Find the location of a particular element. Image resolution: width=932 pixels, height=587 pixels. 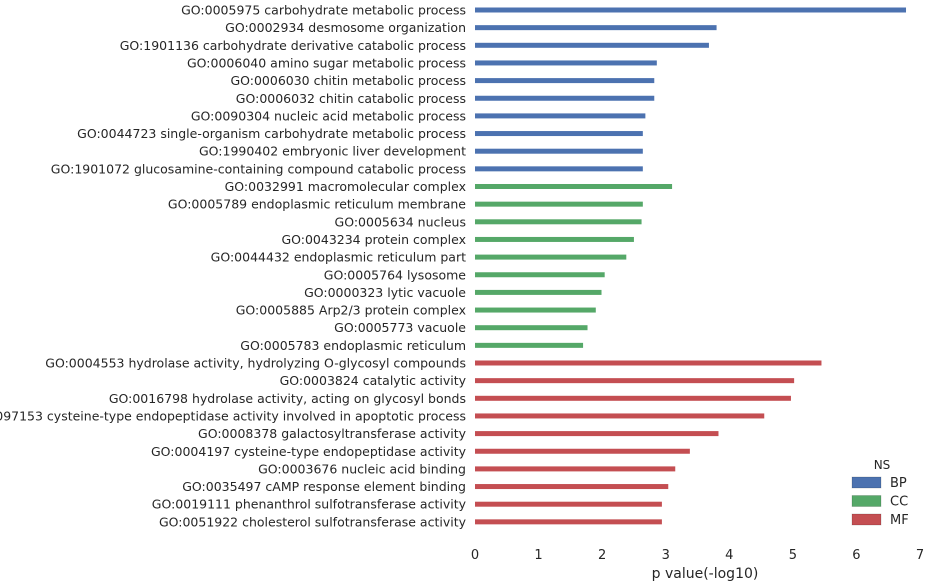

legend-label-cc: CC is located at coordinates (899, 502).